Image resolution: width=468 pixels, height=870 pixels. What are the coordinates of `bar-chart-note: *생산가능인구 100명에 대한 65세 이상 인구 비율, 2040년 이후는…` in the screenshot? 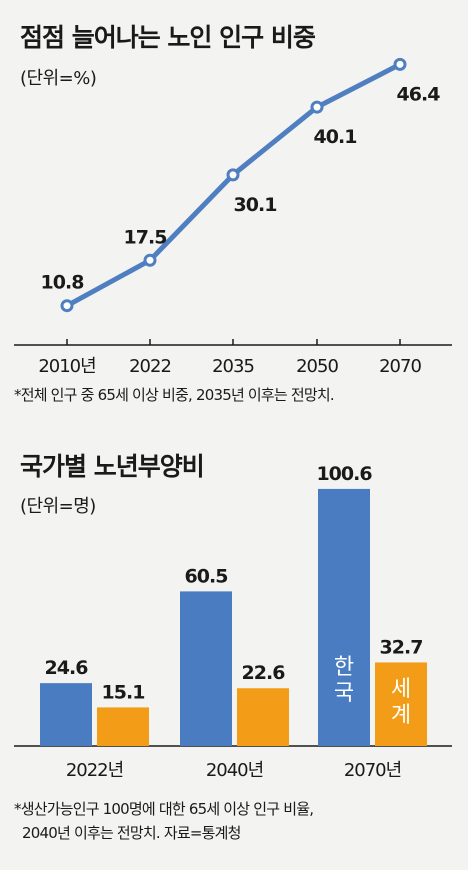 It's located at (239, 821).